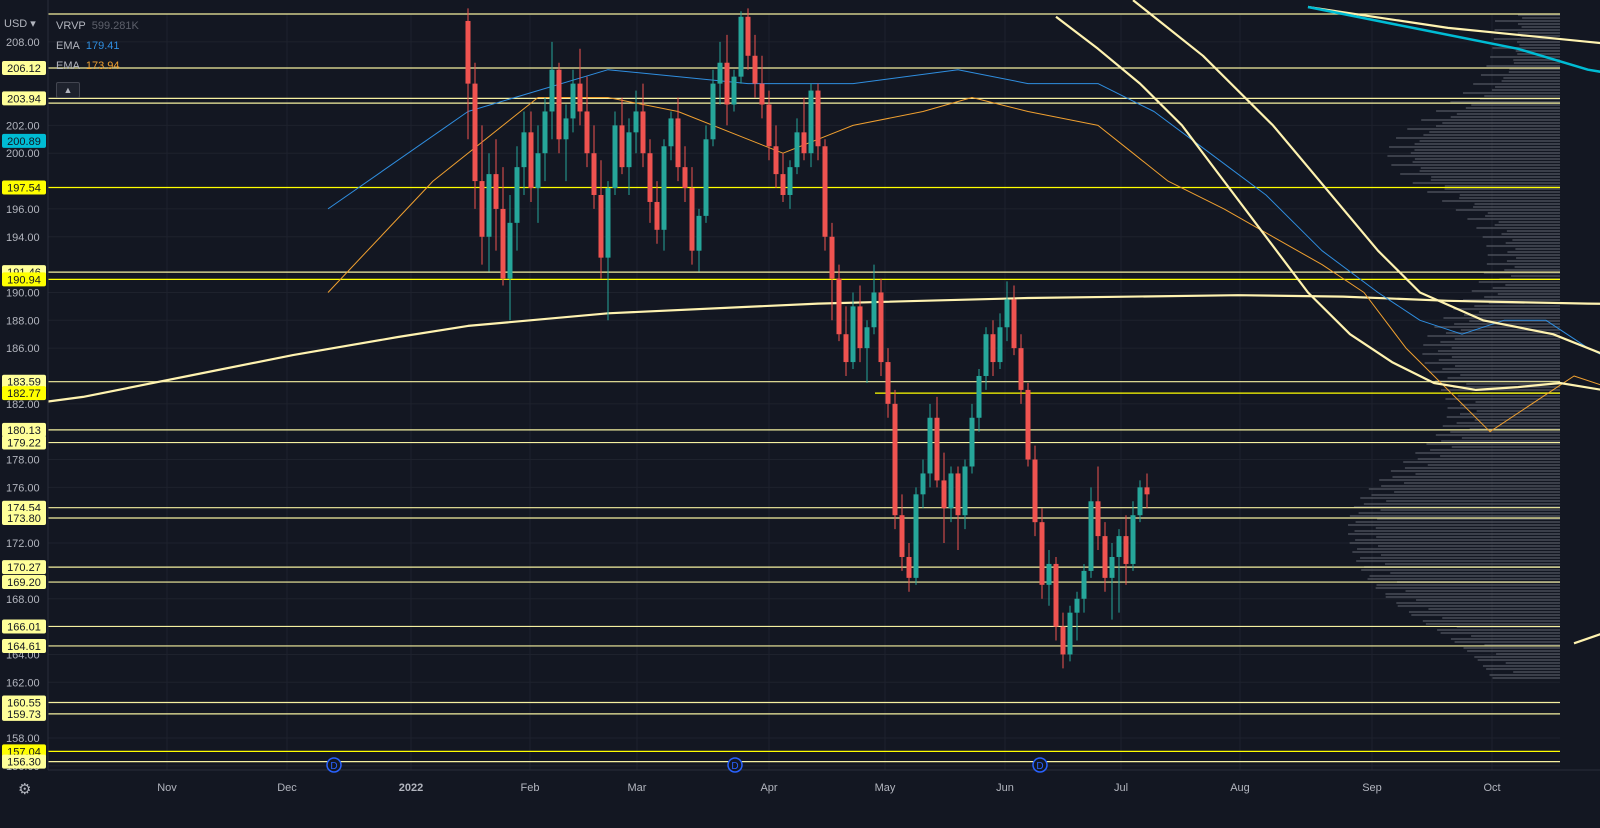  I want to click on legend-ema-1: EMA 179.41, so click(97, 46).